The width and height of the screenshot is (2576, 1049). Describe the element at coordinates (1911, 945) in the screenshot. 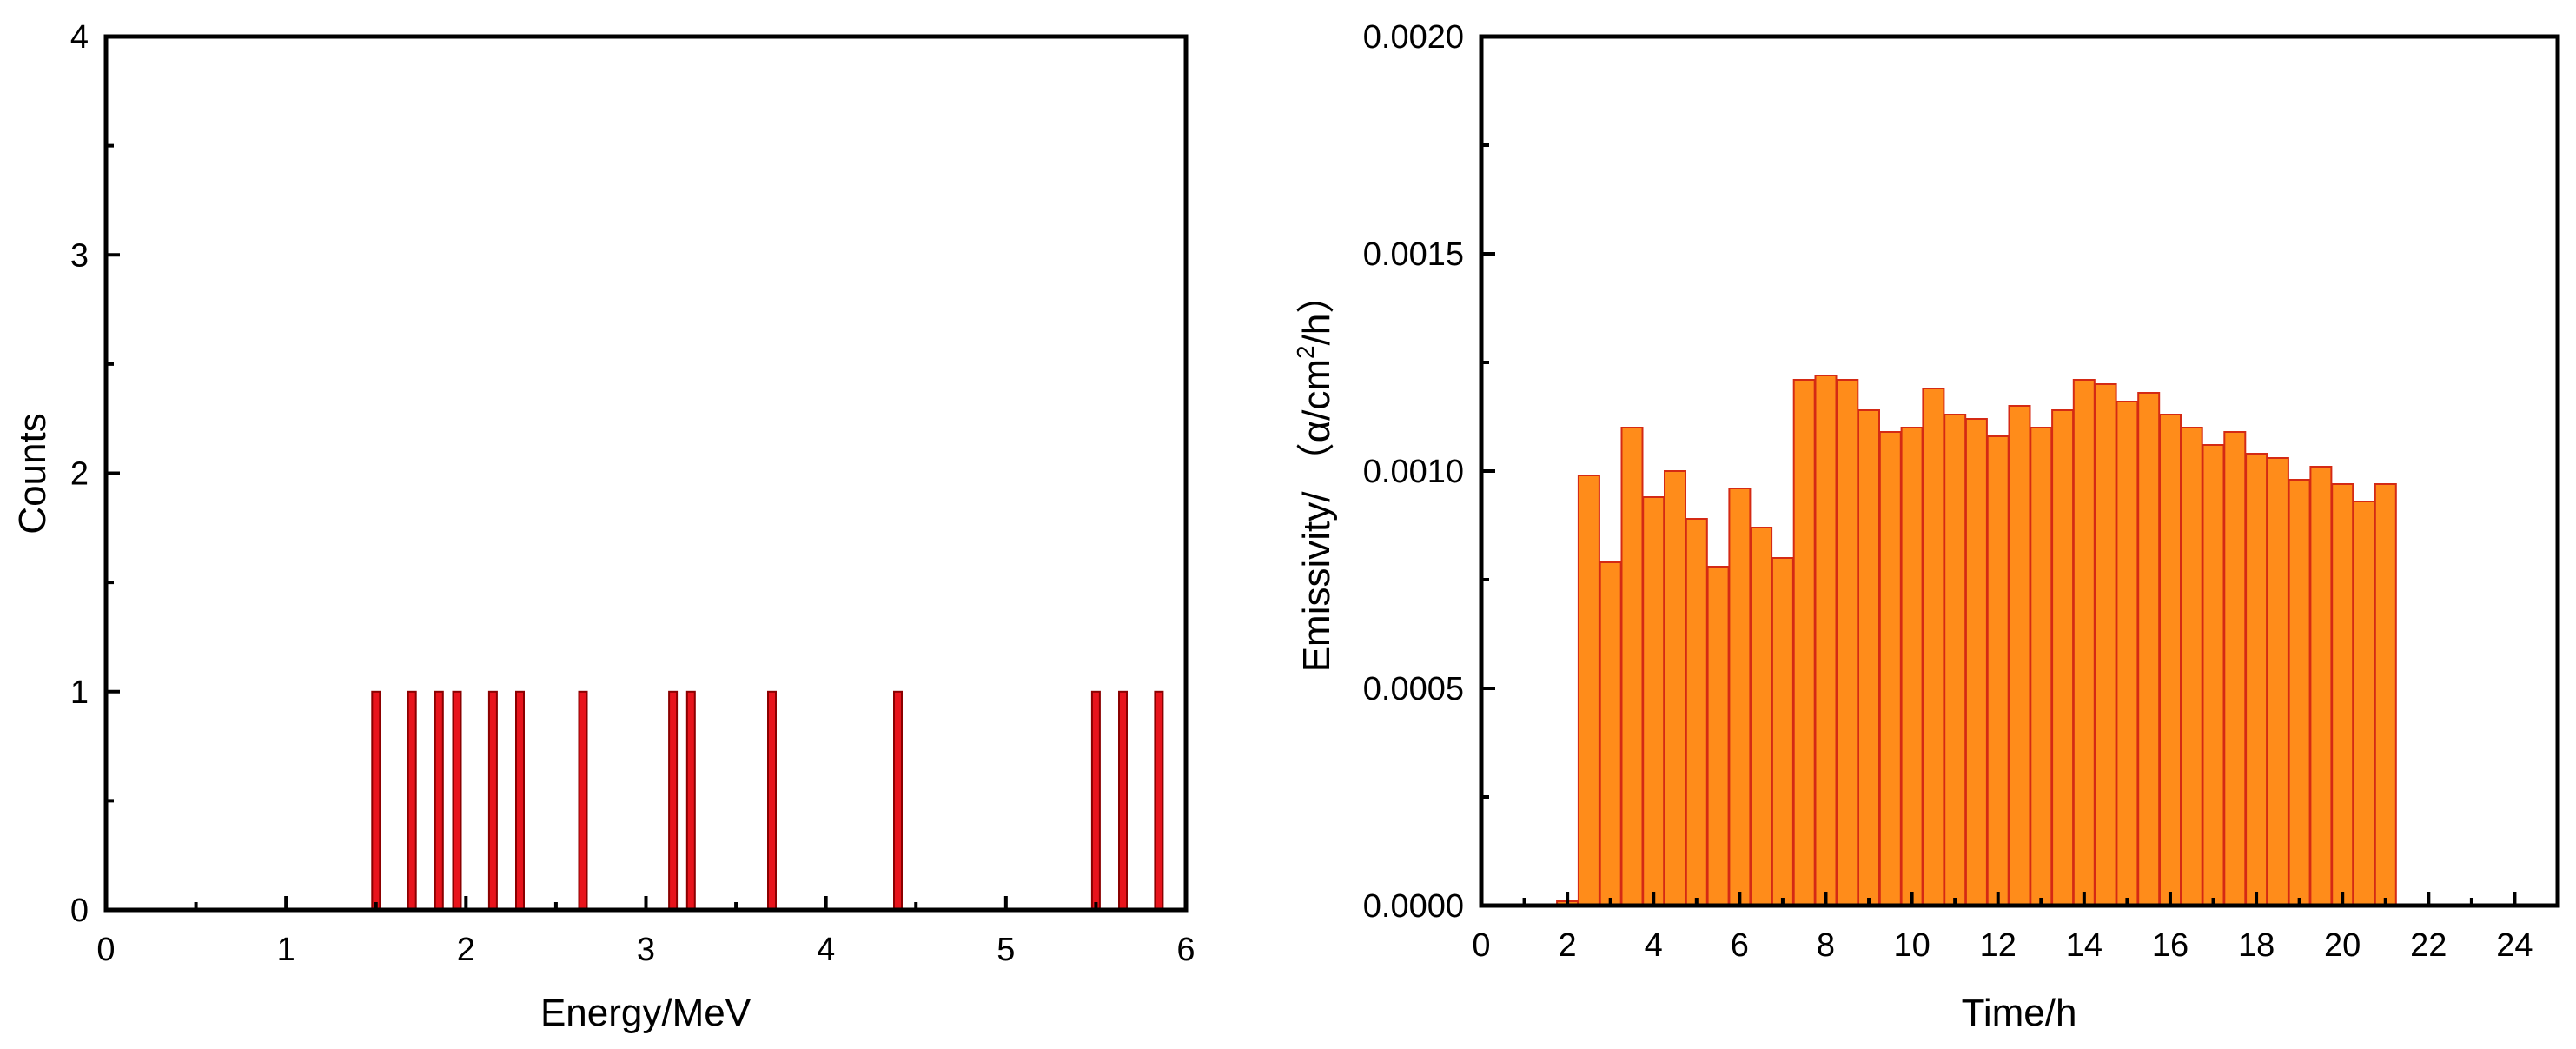

I see `x-tick-label: 10` at that location.